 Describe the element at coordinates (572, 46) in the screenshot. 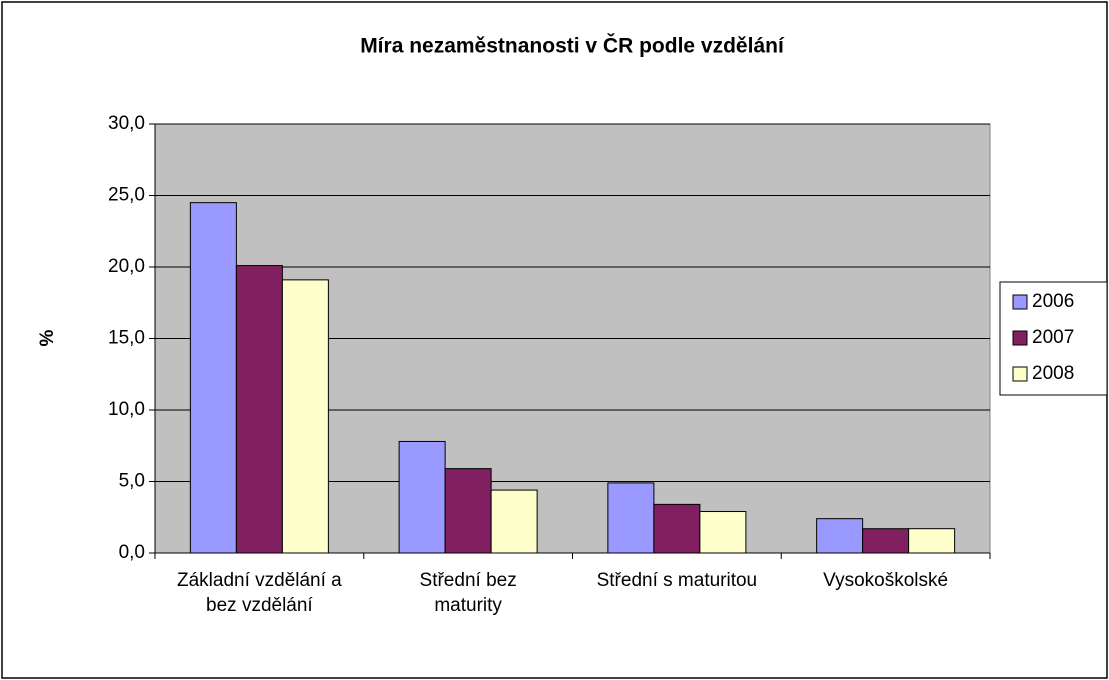

I see `chart-title: Míra nezaměstnanosti v ČR podle vzdělání` at that location.